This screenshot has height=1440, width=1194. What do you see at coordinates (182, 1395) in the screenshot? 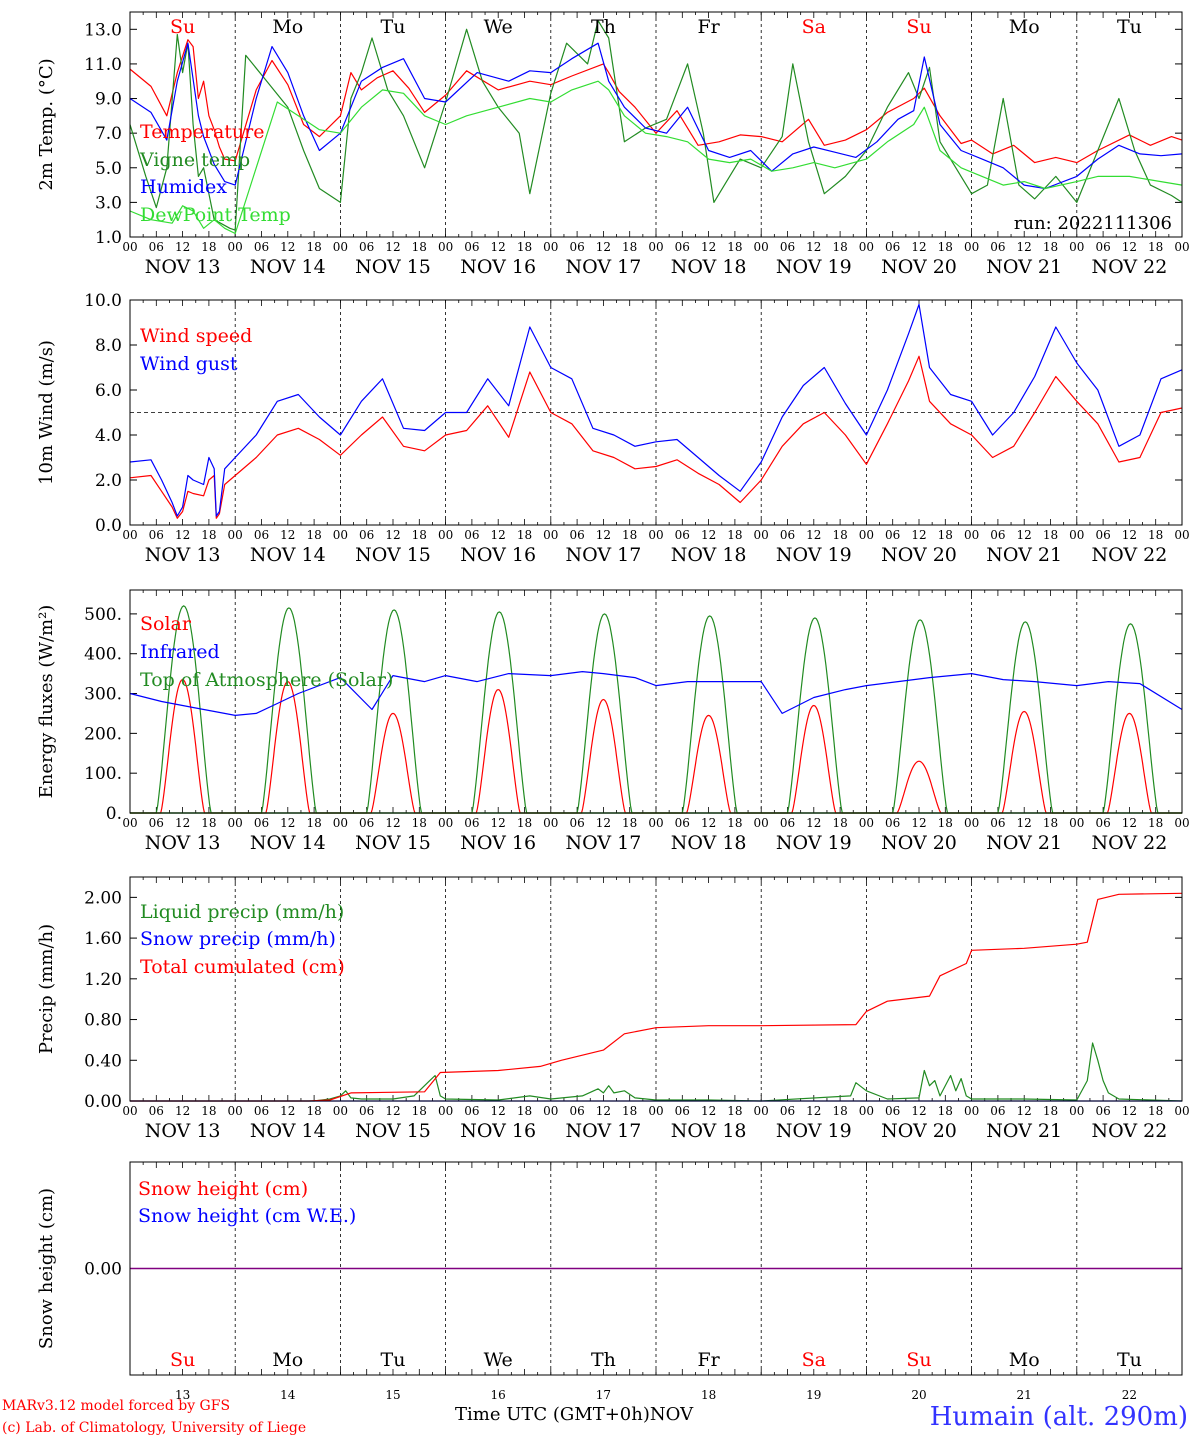
I see `bottom-day-number: 13` at bounding box center [182, 1395].